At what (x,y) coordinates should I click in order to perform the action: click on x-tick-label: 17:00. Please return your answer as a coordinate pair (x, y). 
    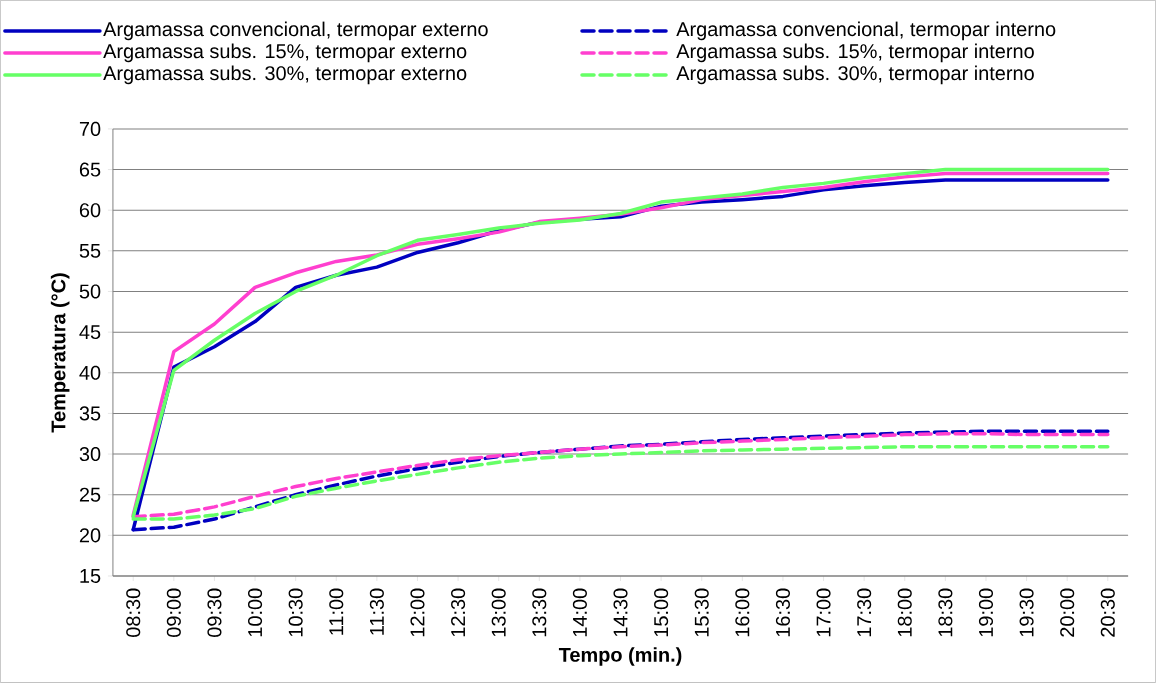
    Looking at the image, I should click on (823, 612).